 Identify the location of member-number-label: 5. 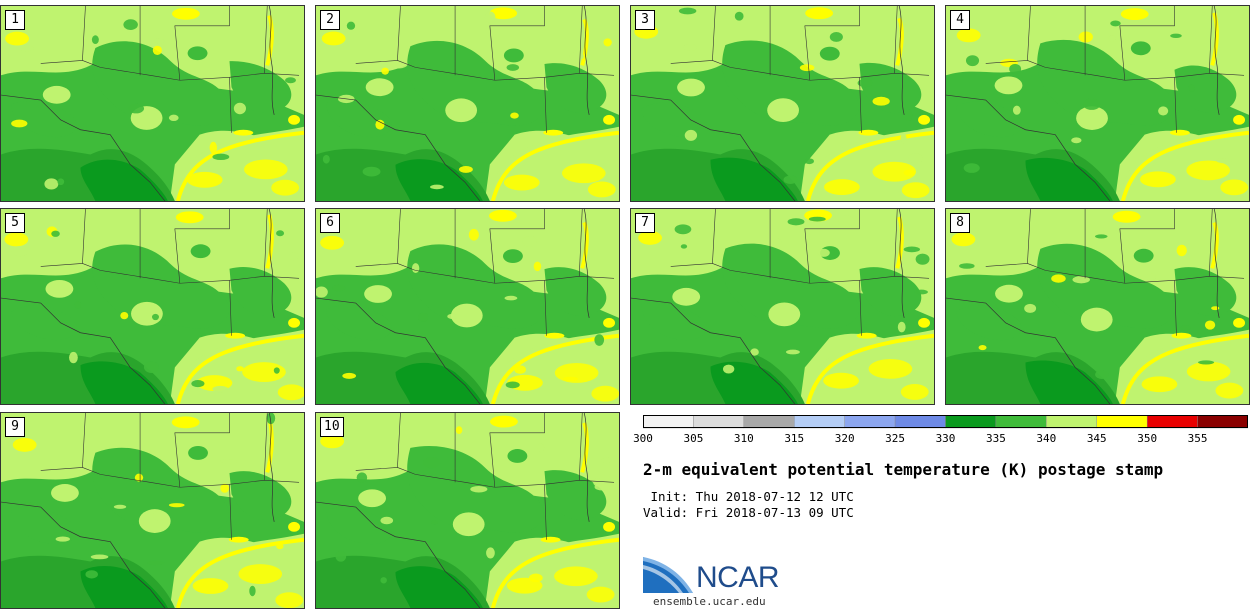
(15, 223).